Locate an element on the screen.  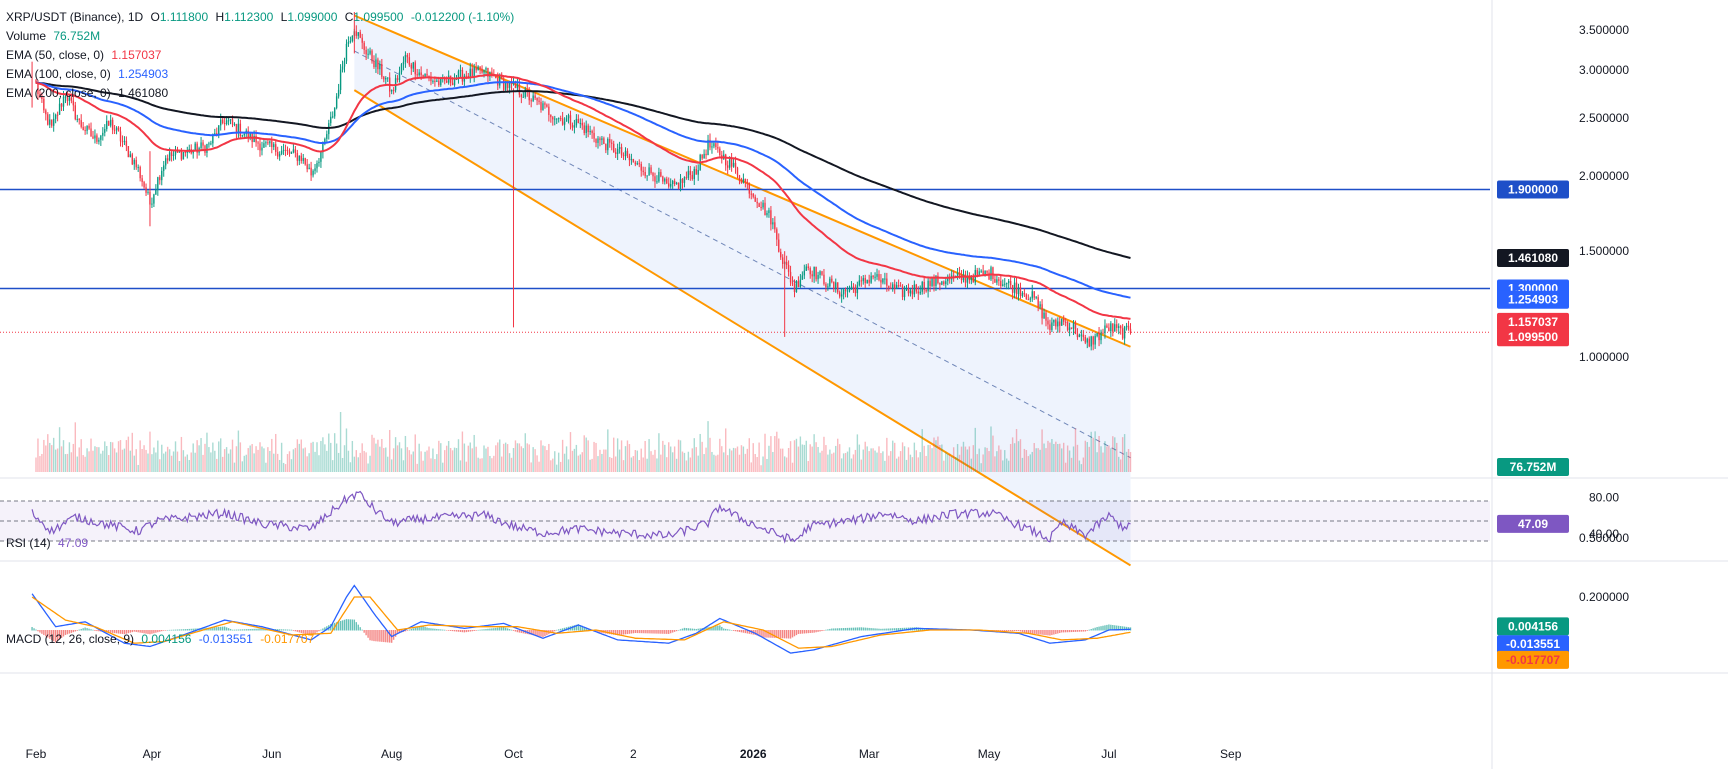
symbol-title: XRP/USDT (Binance), 1D is located at coordinates (75, 17).